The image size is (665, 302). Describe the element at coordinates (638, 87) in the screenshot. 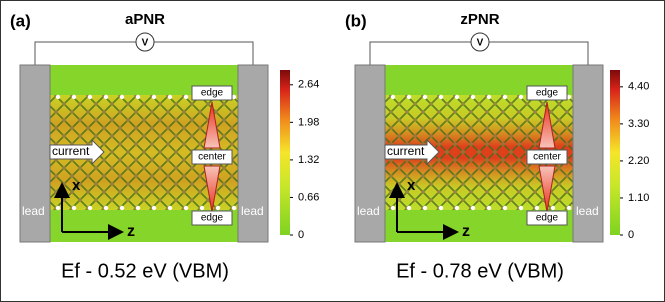

I see `colorbar-tick-label: 4.40` at that location.